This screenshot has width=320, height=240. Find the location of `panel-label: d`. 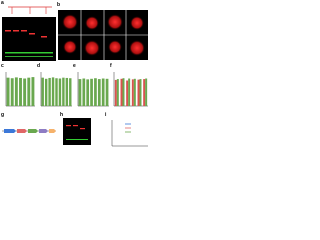

panel-label: d is located at coordinates (38, 66).